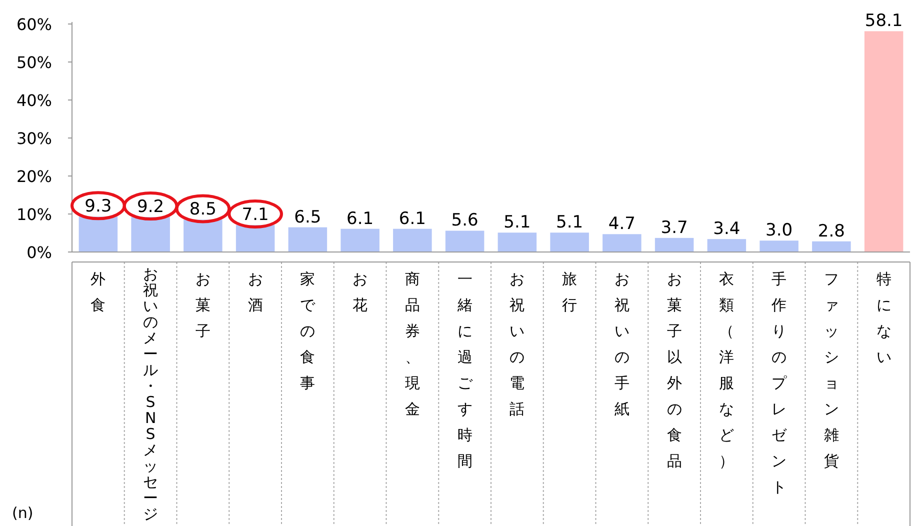 This screenshot has width=913, height=526. I want to click on x-tick-label: ファッション雑貨, so click(831, 370).